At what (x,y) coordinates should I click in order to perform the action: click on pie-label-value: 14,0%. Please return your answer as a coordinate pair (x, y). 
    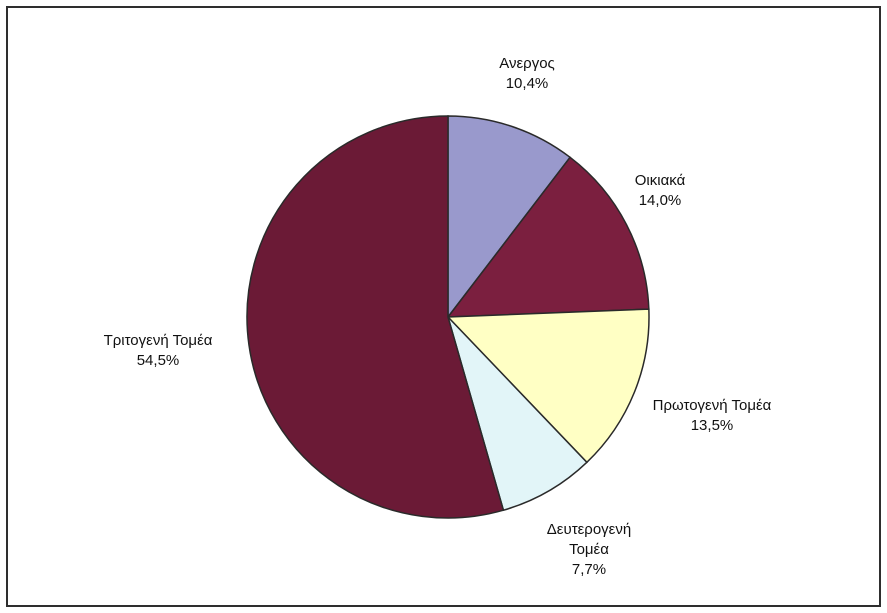
    Looking at the image, I should click on (660, 200).